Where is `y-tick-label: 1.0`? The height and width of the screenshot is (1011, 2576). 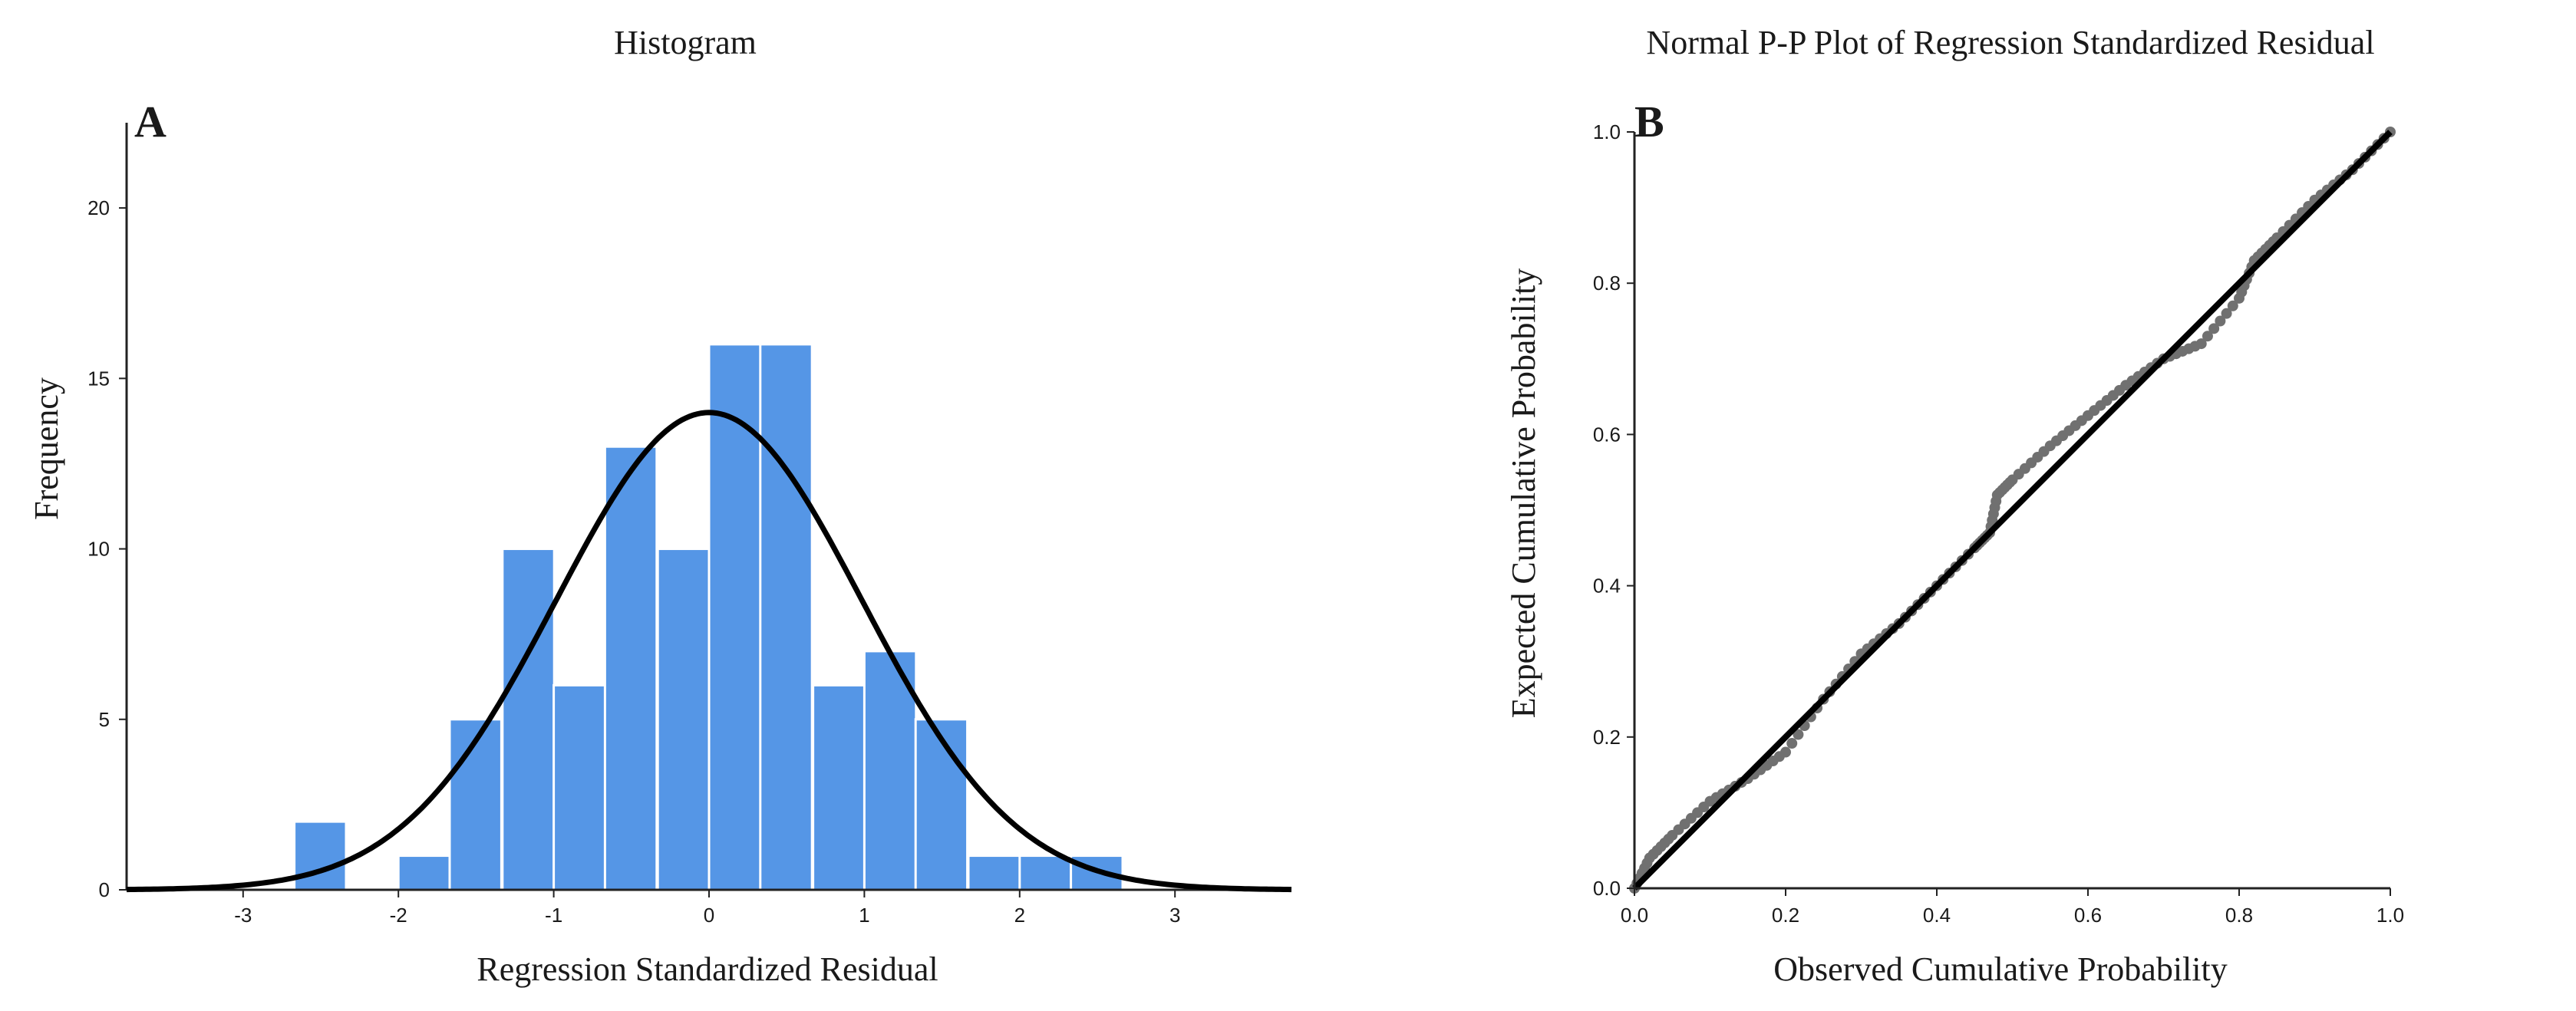 y-tick-label: 1.0 is located at coordinates (1607, 132).